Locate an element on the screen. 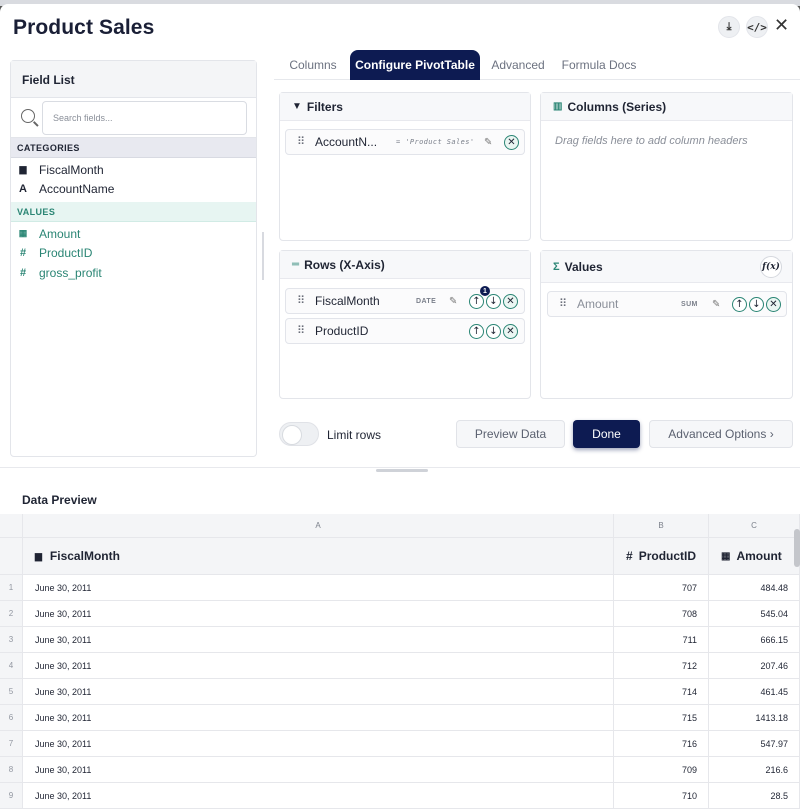 The height and width of the screenshot is (810, 800). cell-amount: 216.6 is located at coordinates (754, 770).